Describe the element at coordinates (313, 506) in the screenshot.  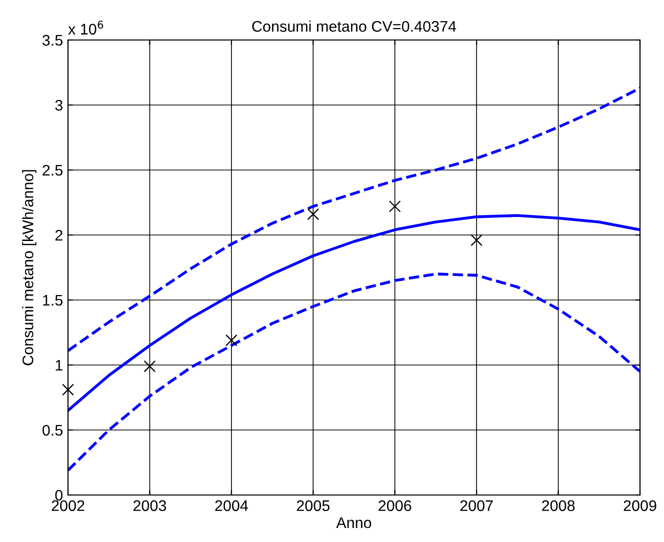
I see `x-tick-label: 2005` at that location.